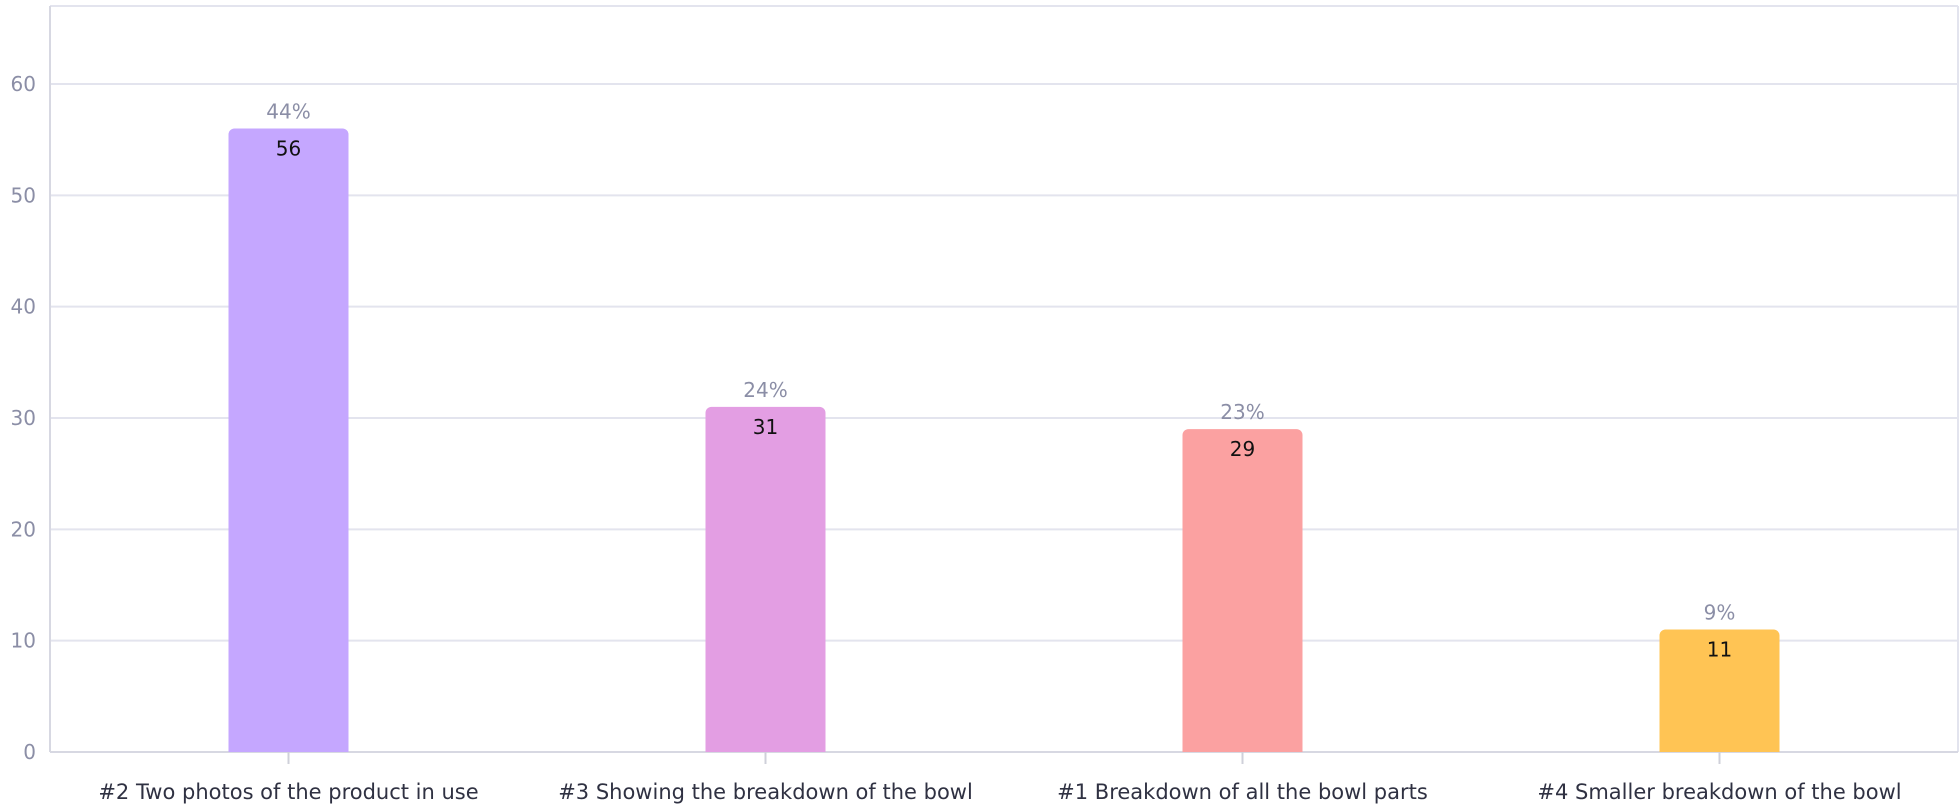 The image size is (1960, 804). I want to click on x-tick-label: #2 Two photos of the product in use, so click(288, 792).